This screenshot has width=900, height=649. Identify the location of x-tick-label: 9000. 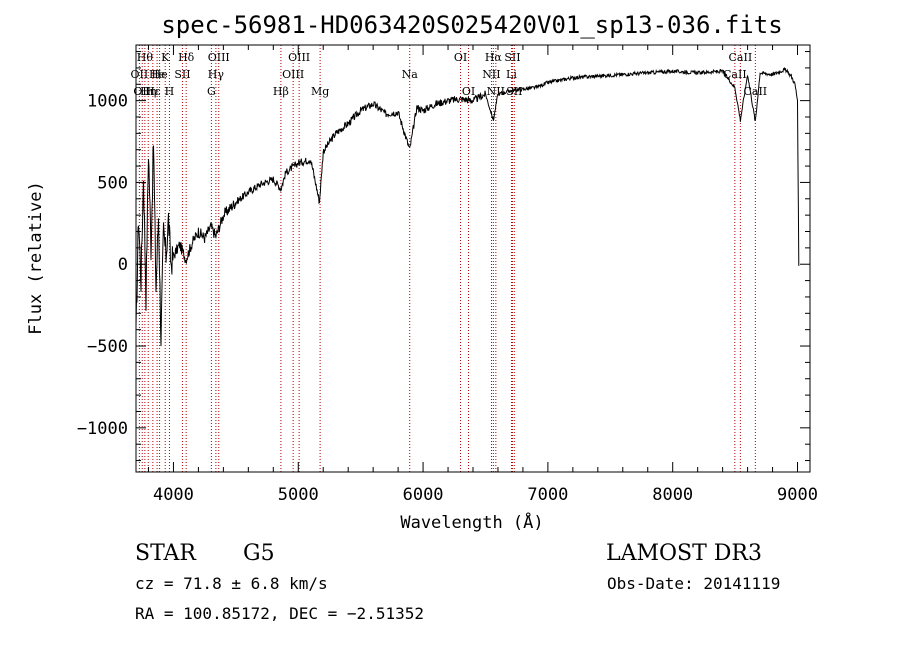
(797, 495).